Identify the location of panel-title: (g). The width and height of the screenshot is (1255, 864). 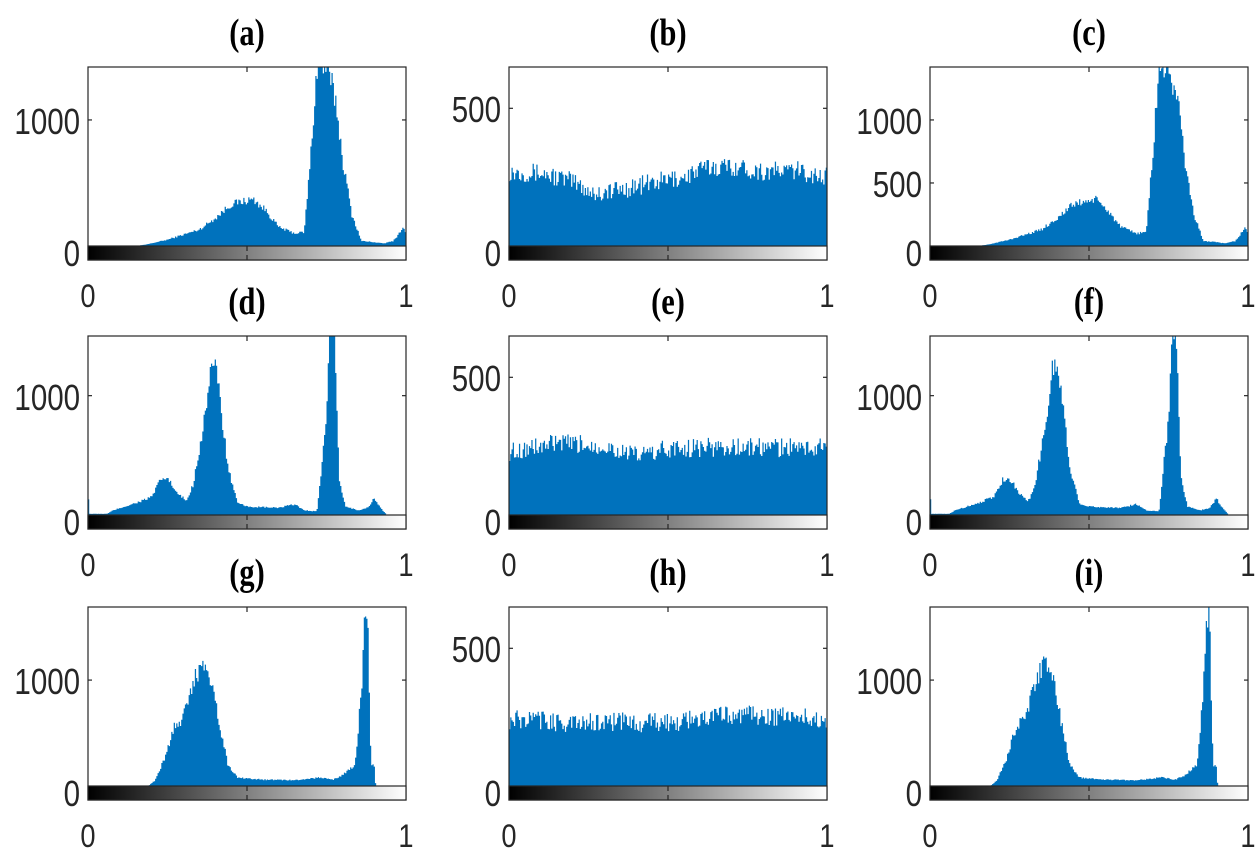
(247, 573).